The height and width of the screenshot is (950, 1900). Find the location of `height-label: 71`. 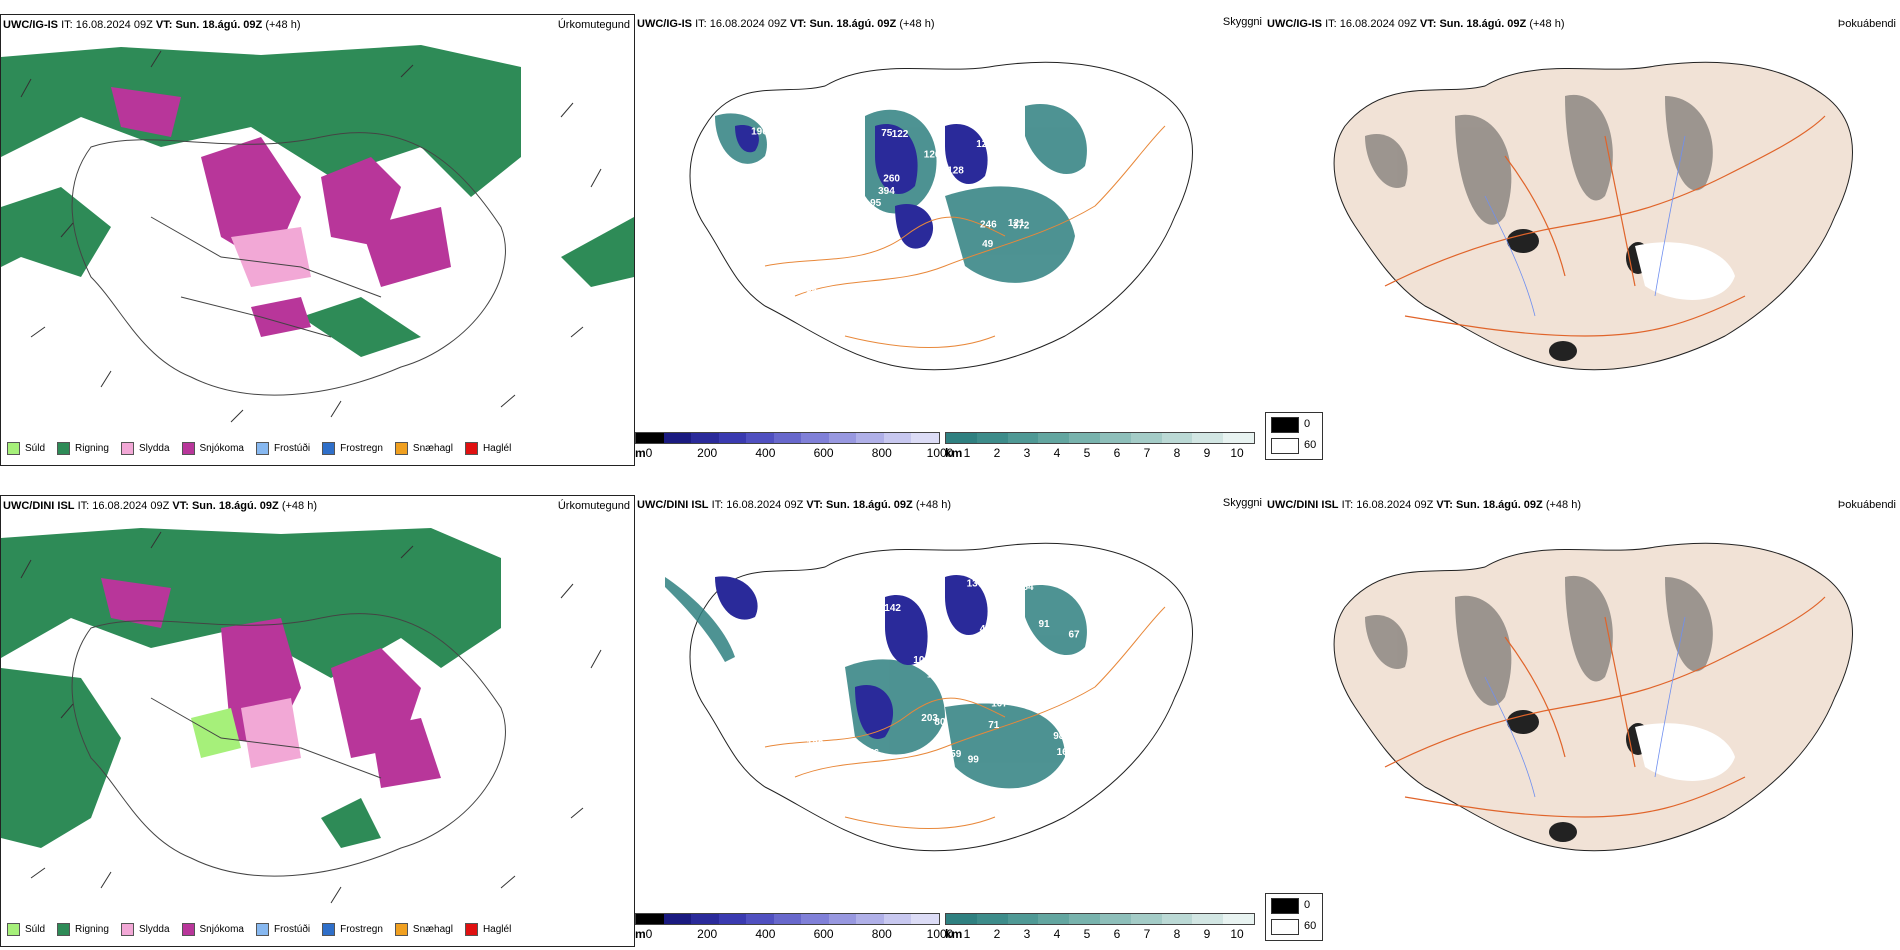

height-label: 71 is located at coordinates (994, 725).